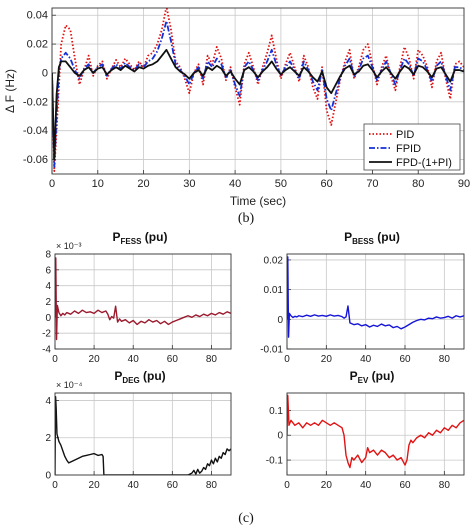 The width and height of the screenshot is (474, 530). I want to click on y-tick-label: -0.06, so click(35, 160).